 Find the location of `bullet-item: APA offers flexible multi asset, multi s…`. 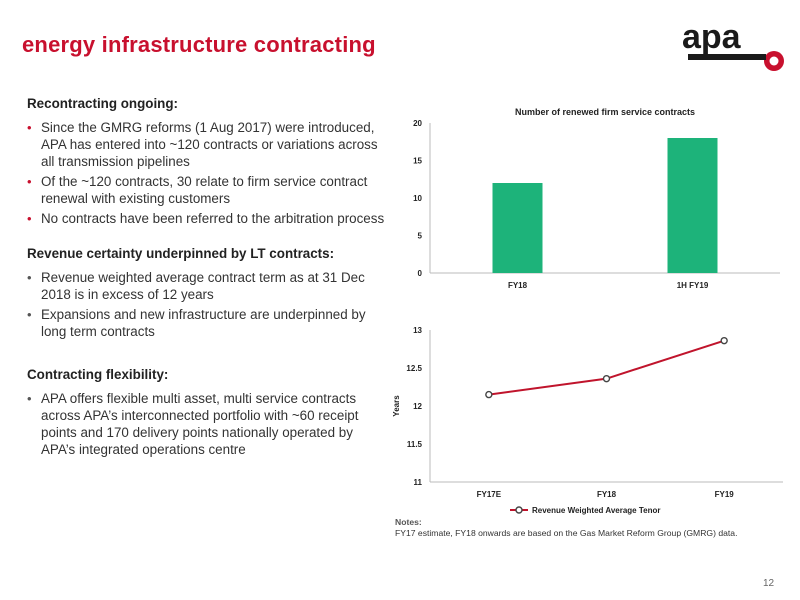

bullet-item: APA offers flexible multi asset, multi s… is located at coordinates (207, 424).